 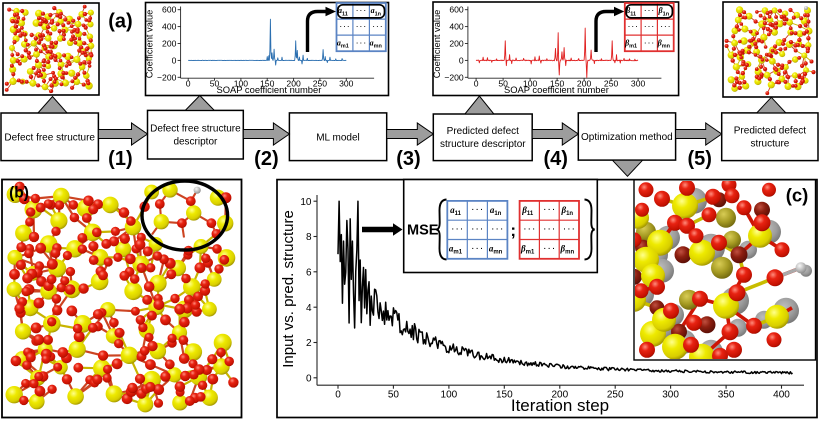 What do you see at coordinates (338, 137) in the screenshot?
I see `svg-text: ML model` at bounding box center [338, 137].